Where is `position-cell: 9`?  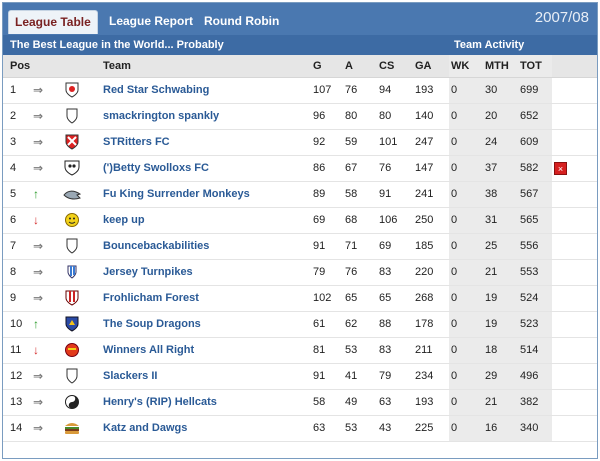 position-cell: 9 is located at coordinates (17, 298).